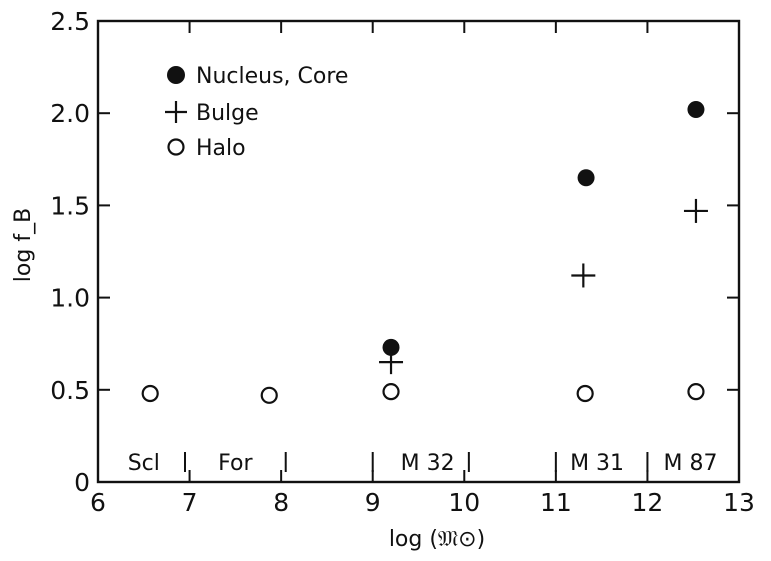 Image resolution: width=771 pixels, height=561 pixels. I want to click on galaxy-label: M 32, so click(428, 463).